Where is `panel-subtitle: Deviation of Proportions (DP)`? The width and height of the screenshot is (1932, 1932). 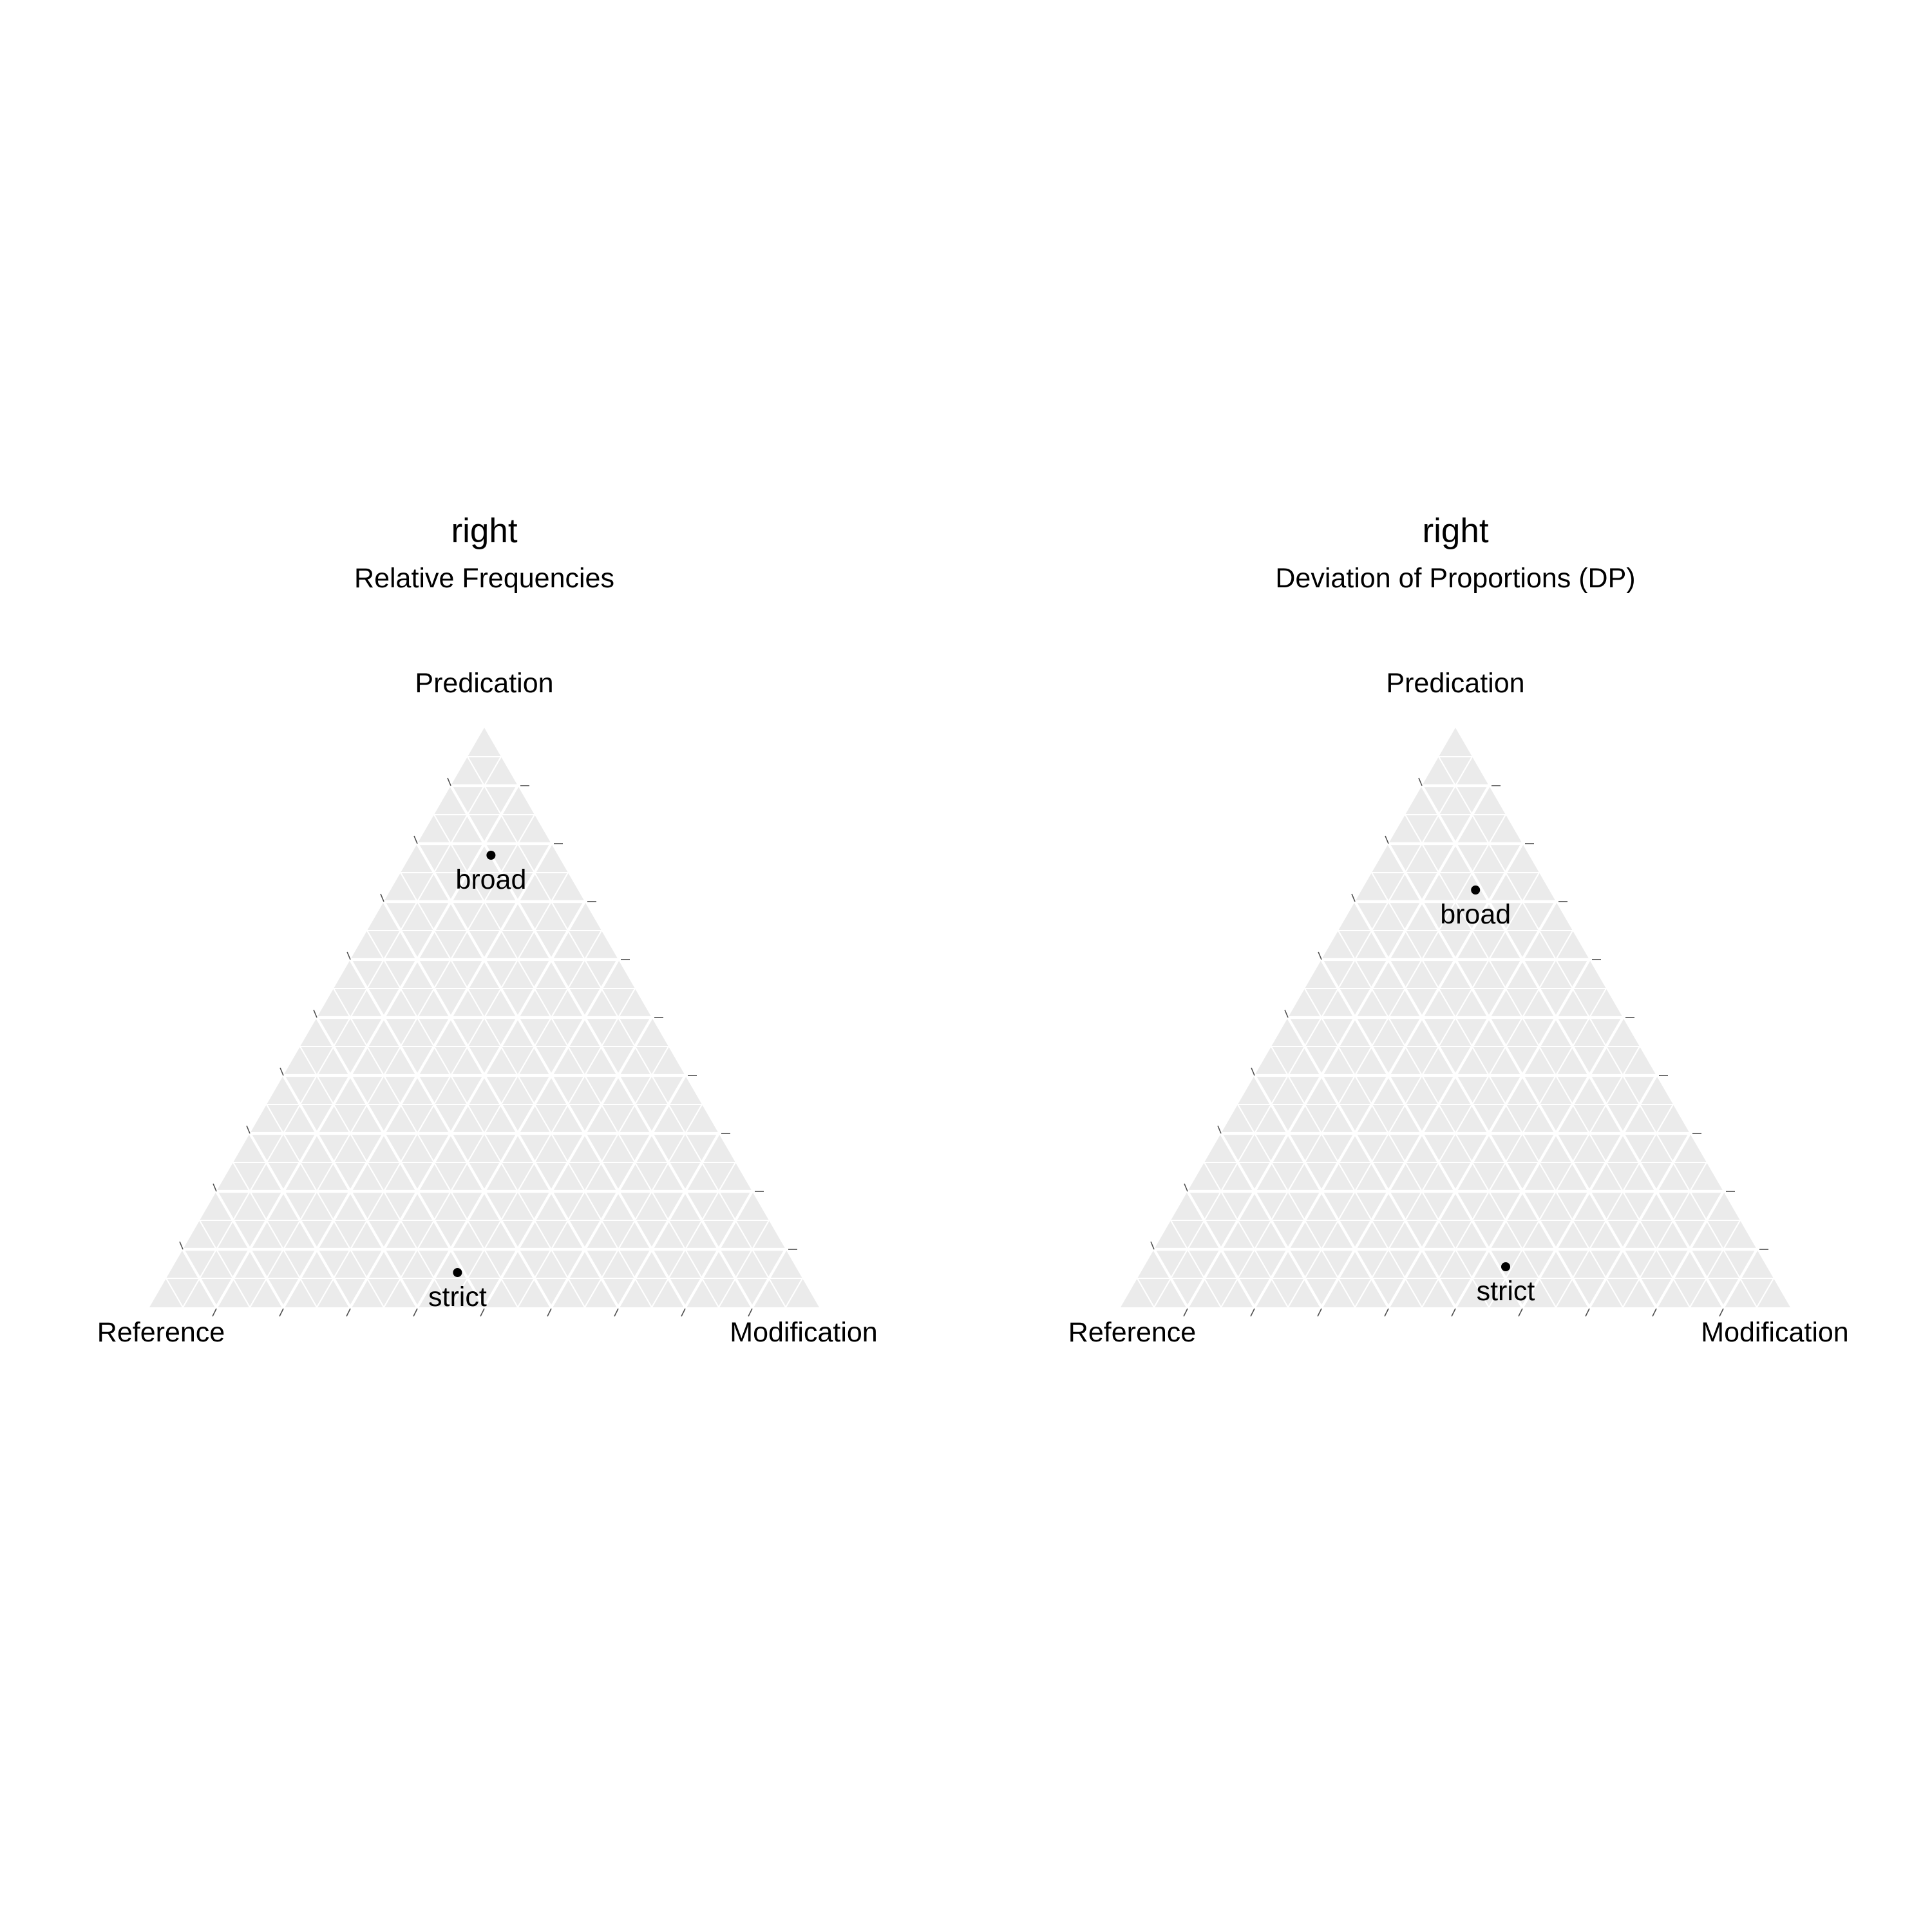
panel-subtitle: Deviation of Proportions (DP) is located at coordinates (1455, 578).